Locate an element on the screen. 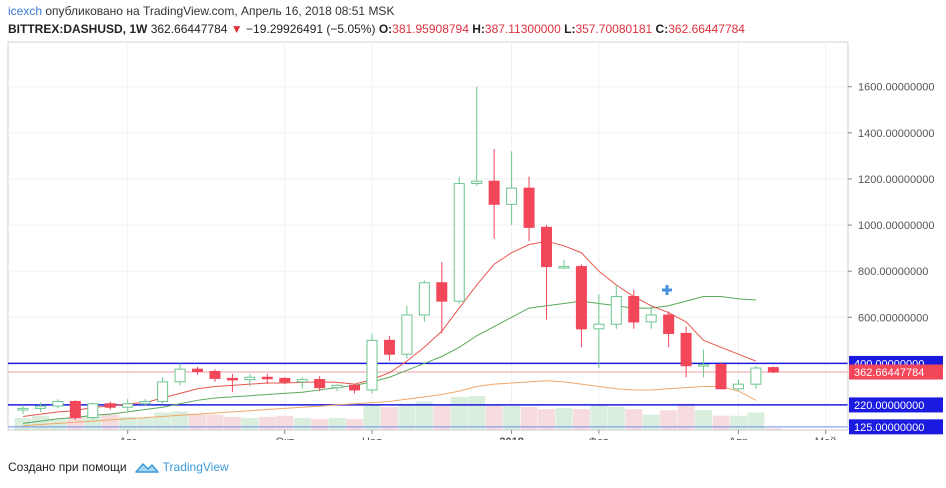 The image size is (946, 488). price-tick-label: 1600.00000000 is located at coordinates (896, 88).